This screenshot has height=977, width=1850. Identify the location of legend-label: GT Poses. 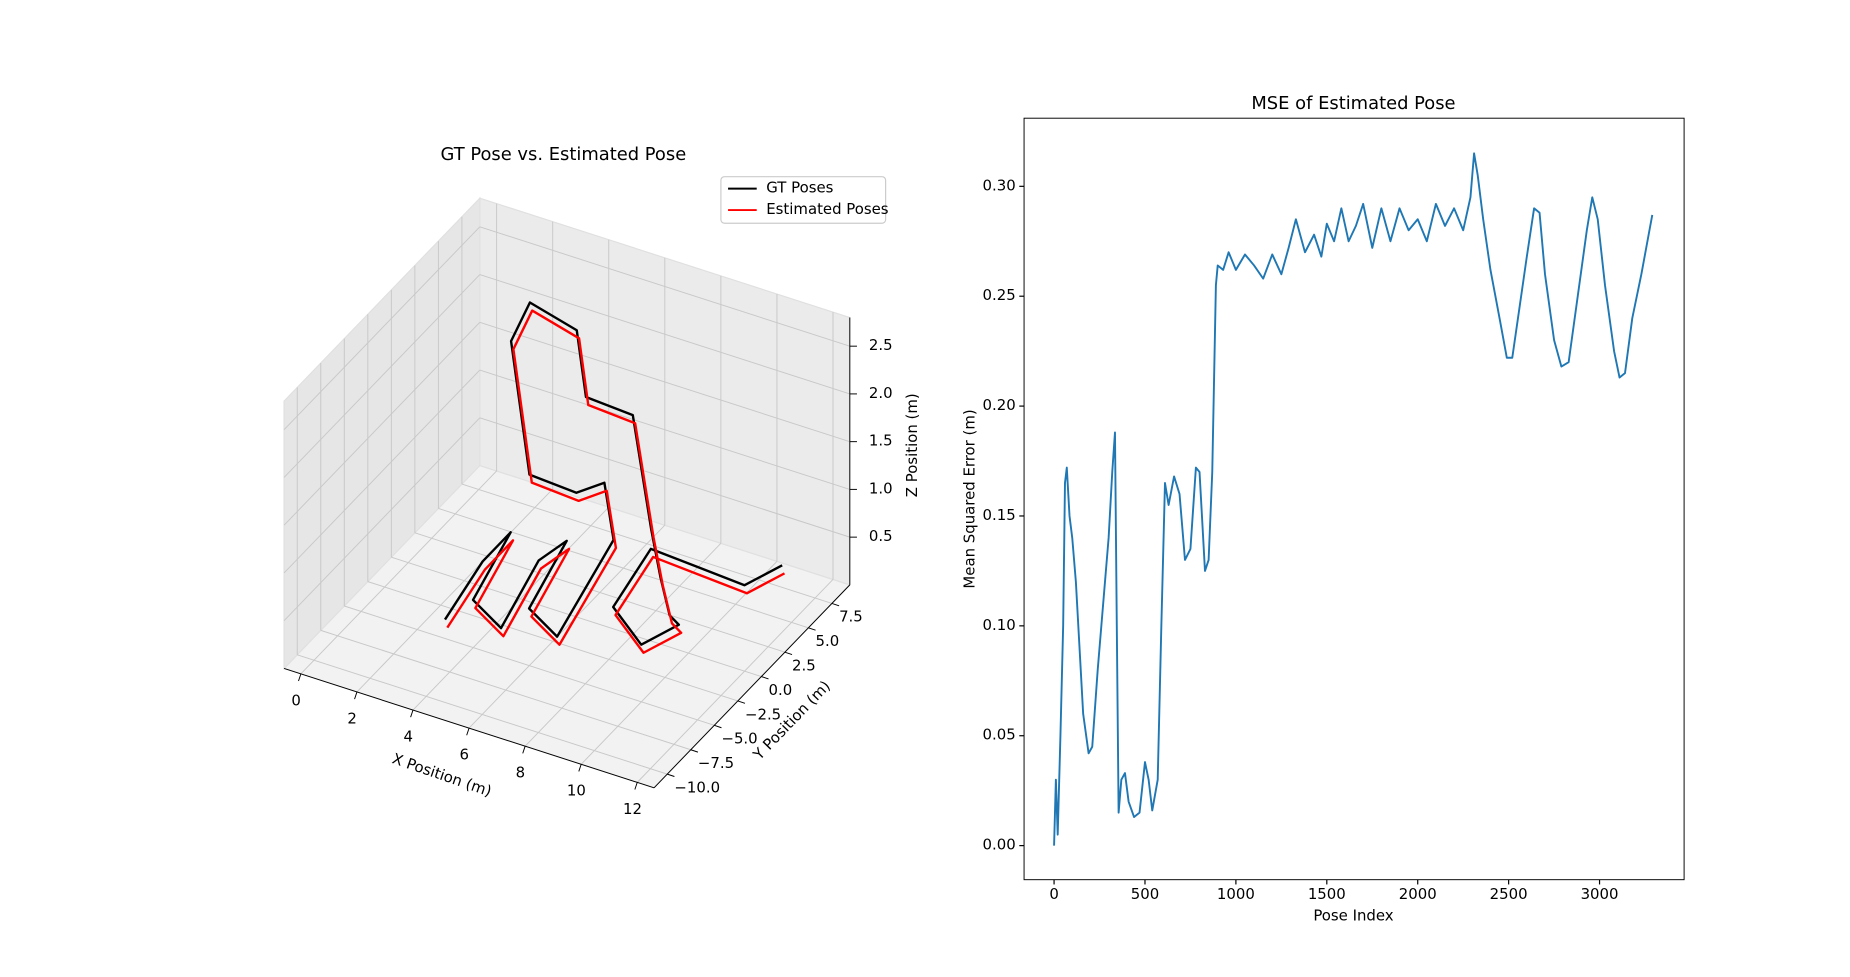
(799, 188).